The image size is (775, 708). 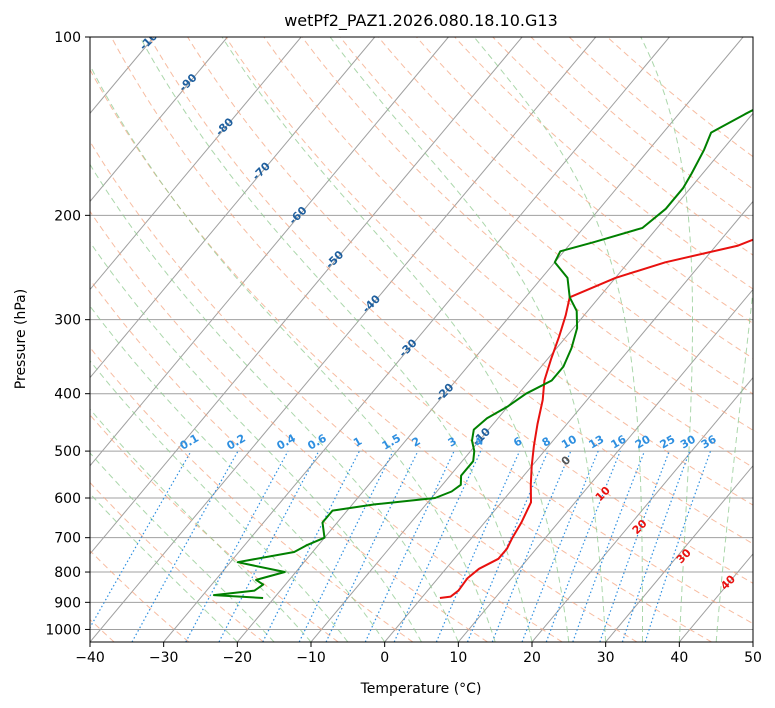 I want to click on x-tick-label: −30, so click(x=164, y=658).